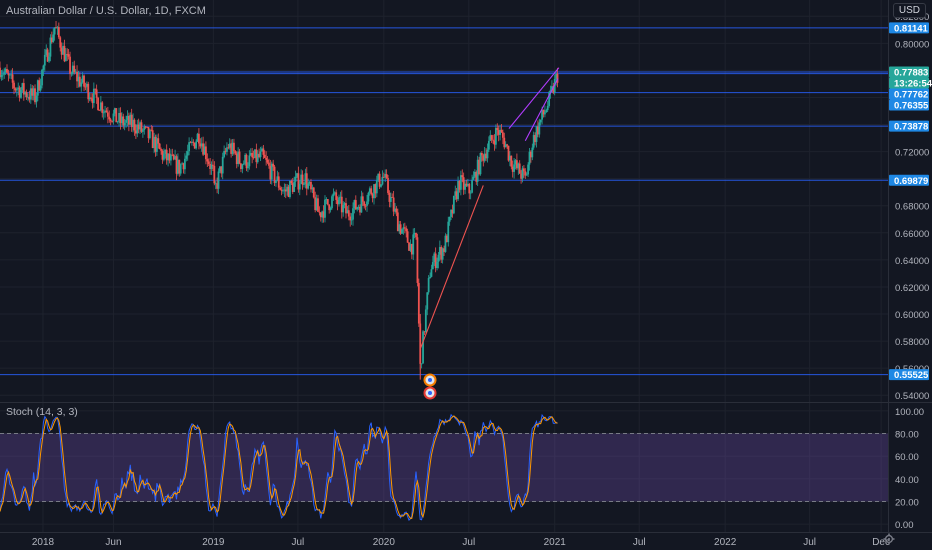 The image size is (932, 550). I want to click on trendline-rally-support, so click(452, 267).